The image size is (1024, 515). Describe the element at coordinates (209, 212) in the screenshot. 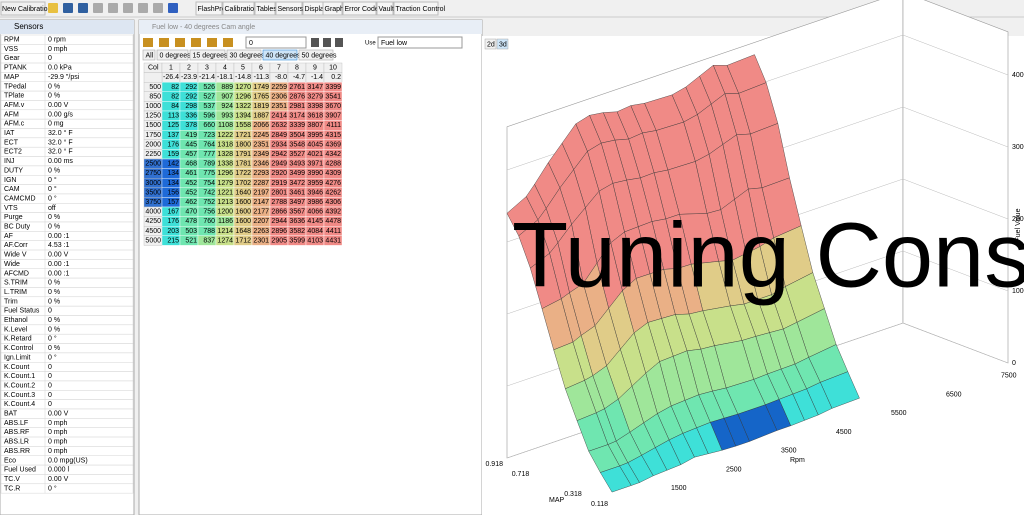

I see `fuel-value: 756` at that location.